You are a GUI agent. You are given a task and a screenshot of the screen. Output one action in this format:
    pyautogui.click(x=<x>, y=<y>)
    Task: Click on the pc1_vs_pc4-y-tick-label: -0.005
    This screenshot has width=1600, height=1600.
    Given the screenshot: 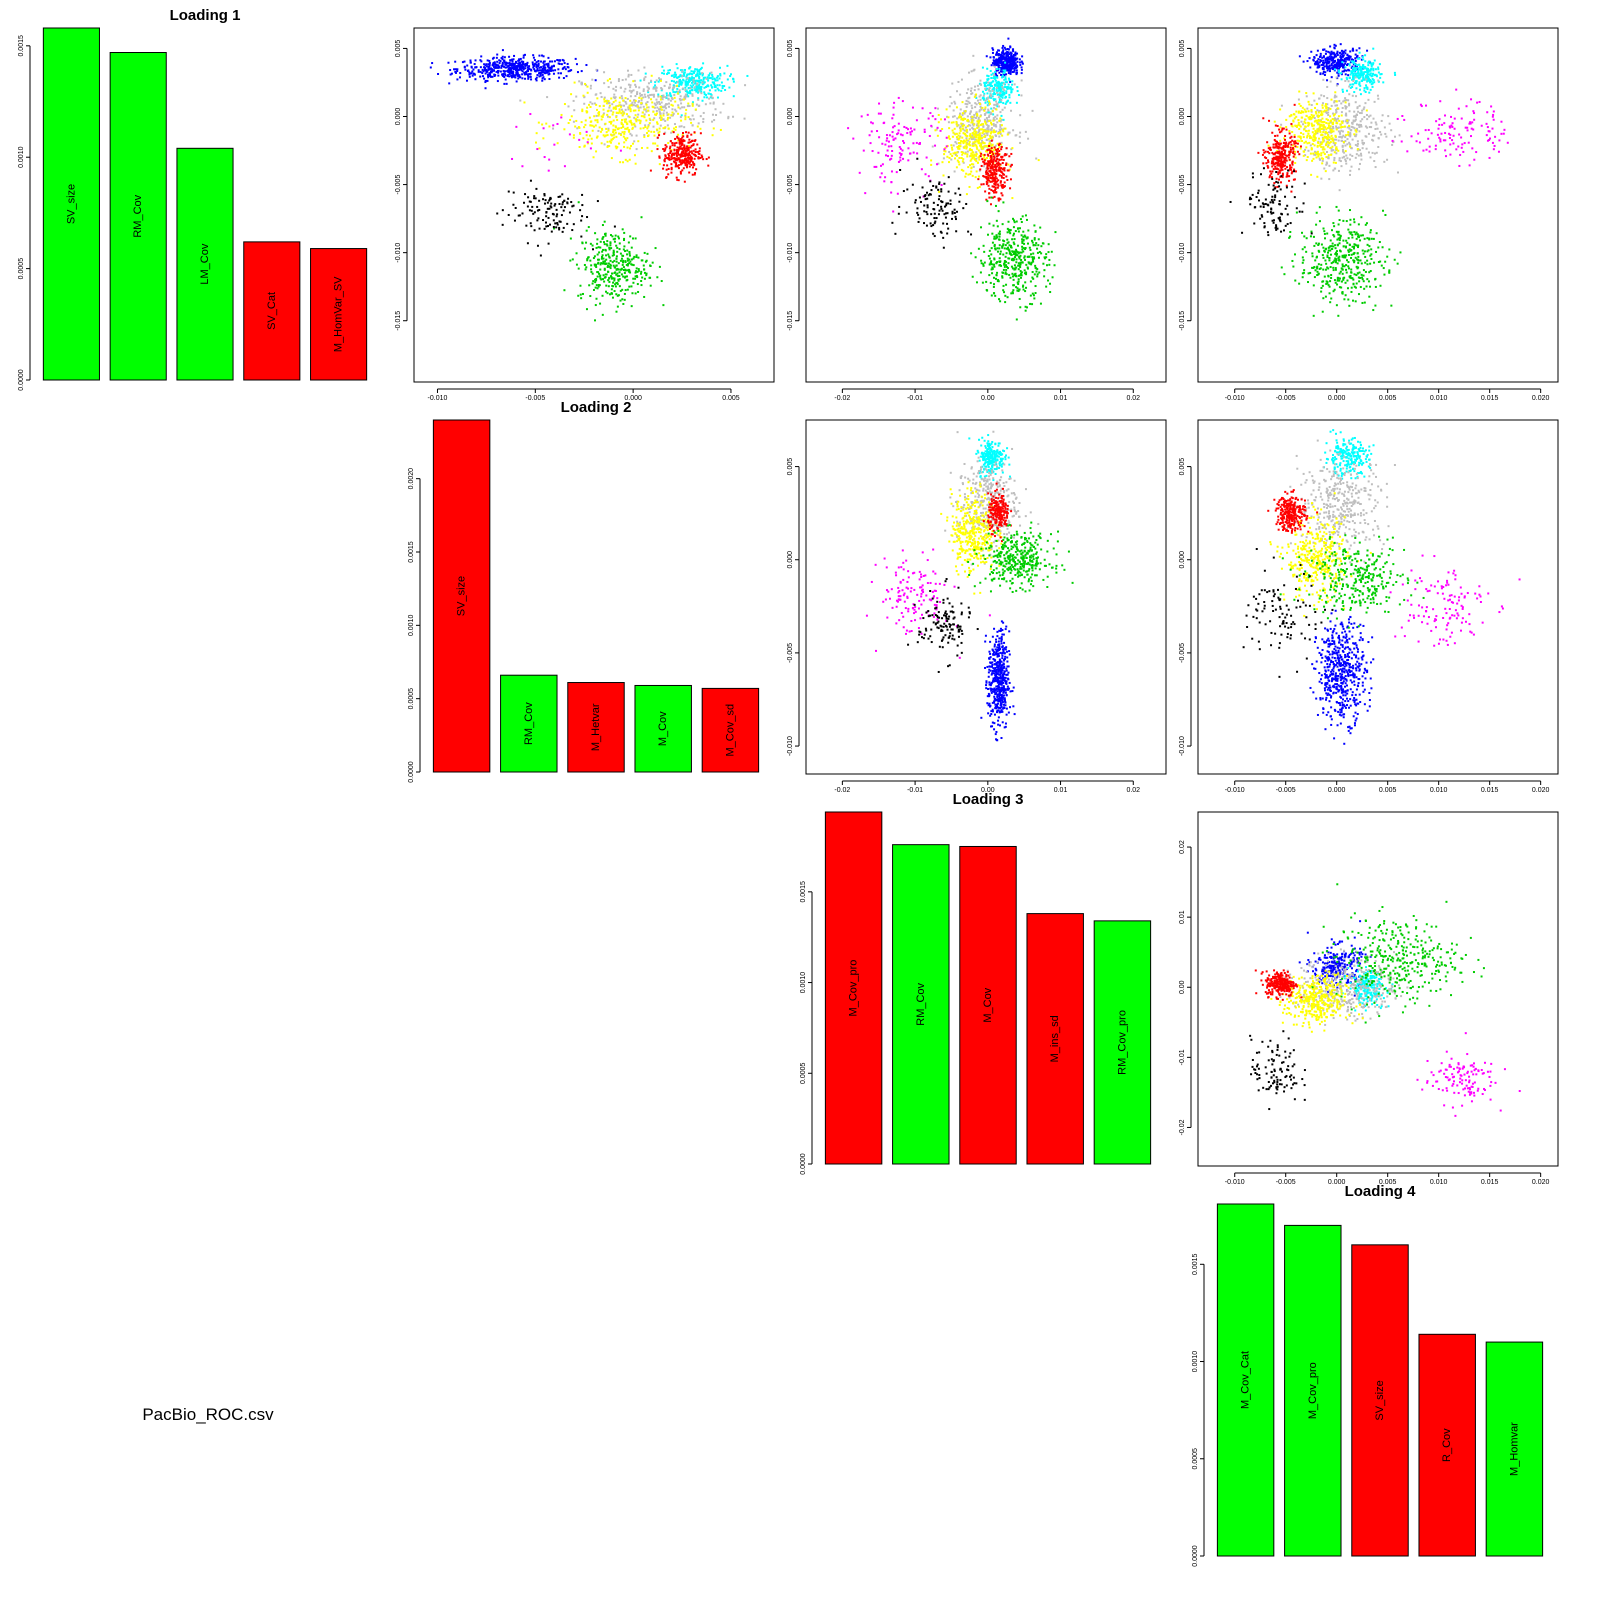 What is the action you would take?
    pyautogui.click(x=1182, y=185)
    